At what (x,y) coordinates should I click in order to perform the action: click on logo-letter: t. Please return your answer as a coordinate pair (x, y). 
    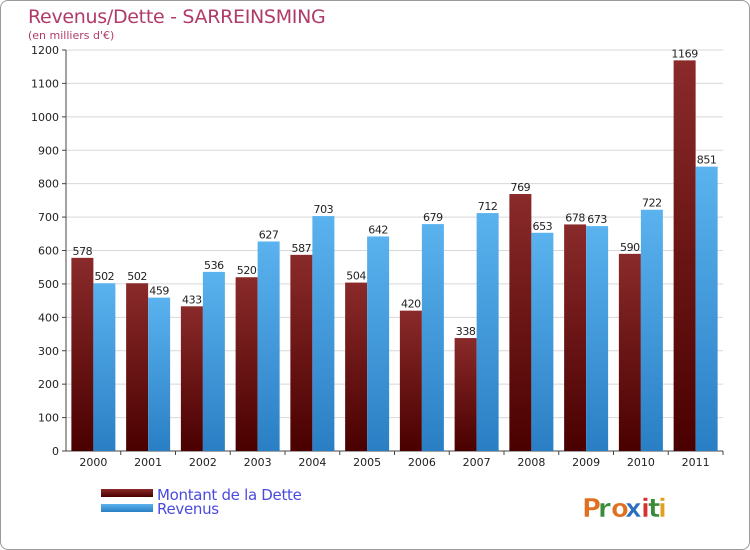
    Looking at the image, I should click on (654, 509).